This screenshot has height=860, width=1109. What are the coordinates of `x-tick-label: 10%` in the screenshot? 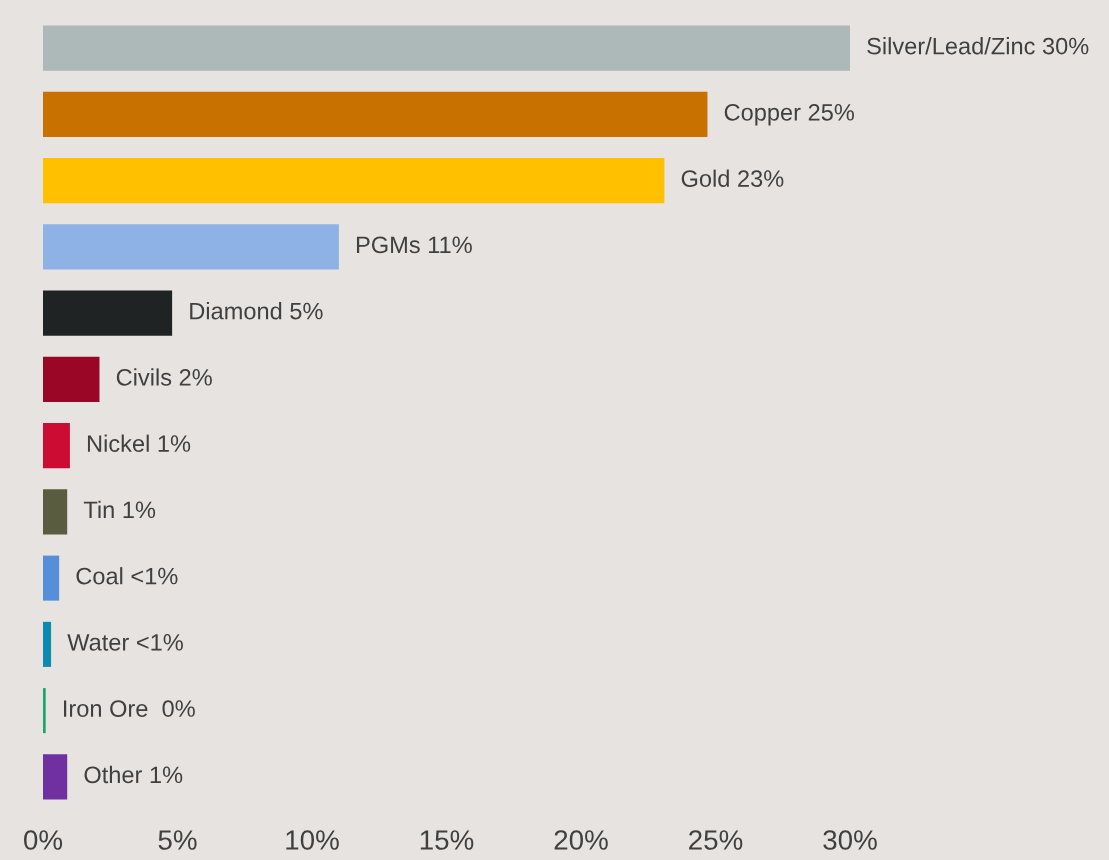 It's located at (312, 840).